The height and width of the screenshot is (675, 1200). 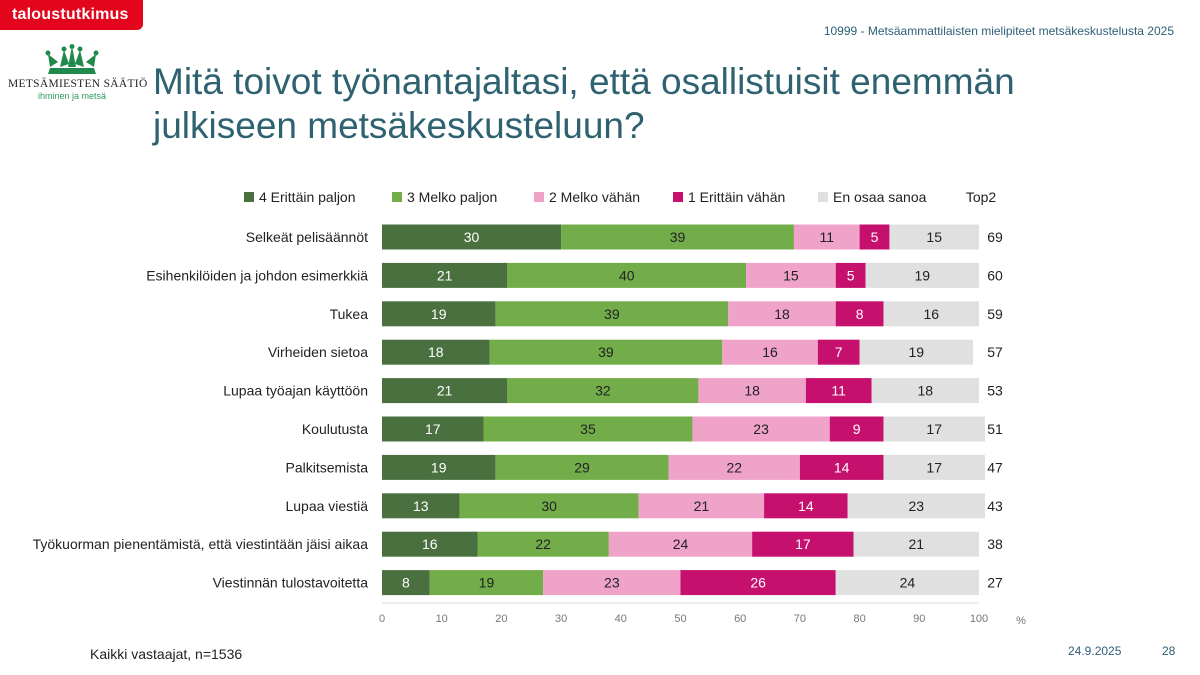 I want to click on data-label: 32, so click(x=603, y=391).